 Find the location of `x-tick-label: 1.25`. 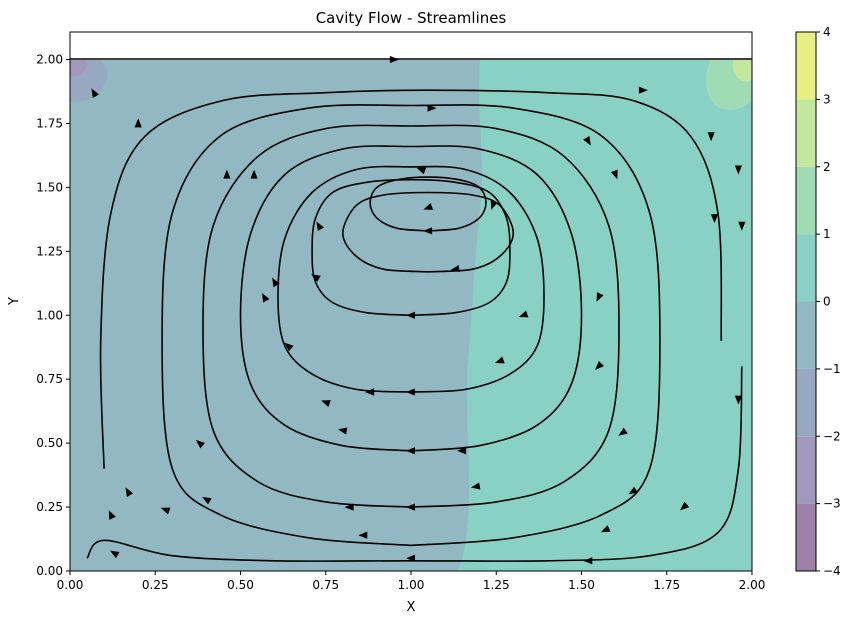

x-tick-label: 1.25 is located at coordinates (496, 585).